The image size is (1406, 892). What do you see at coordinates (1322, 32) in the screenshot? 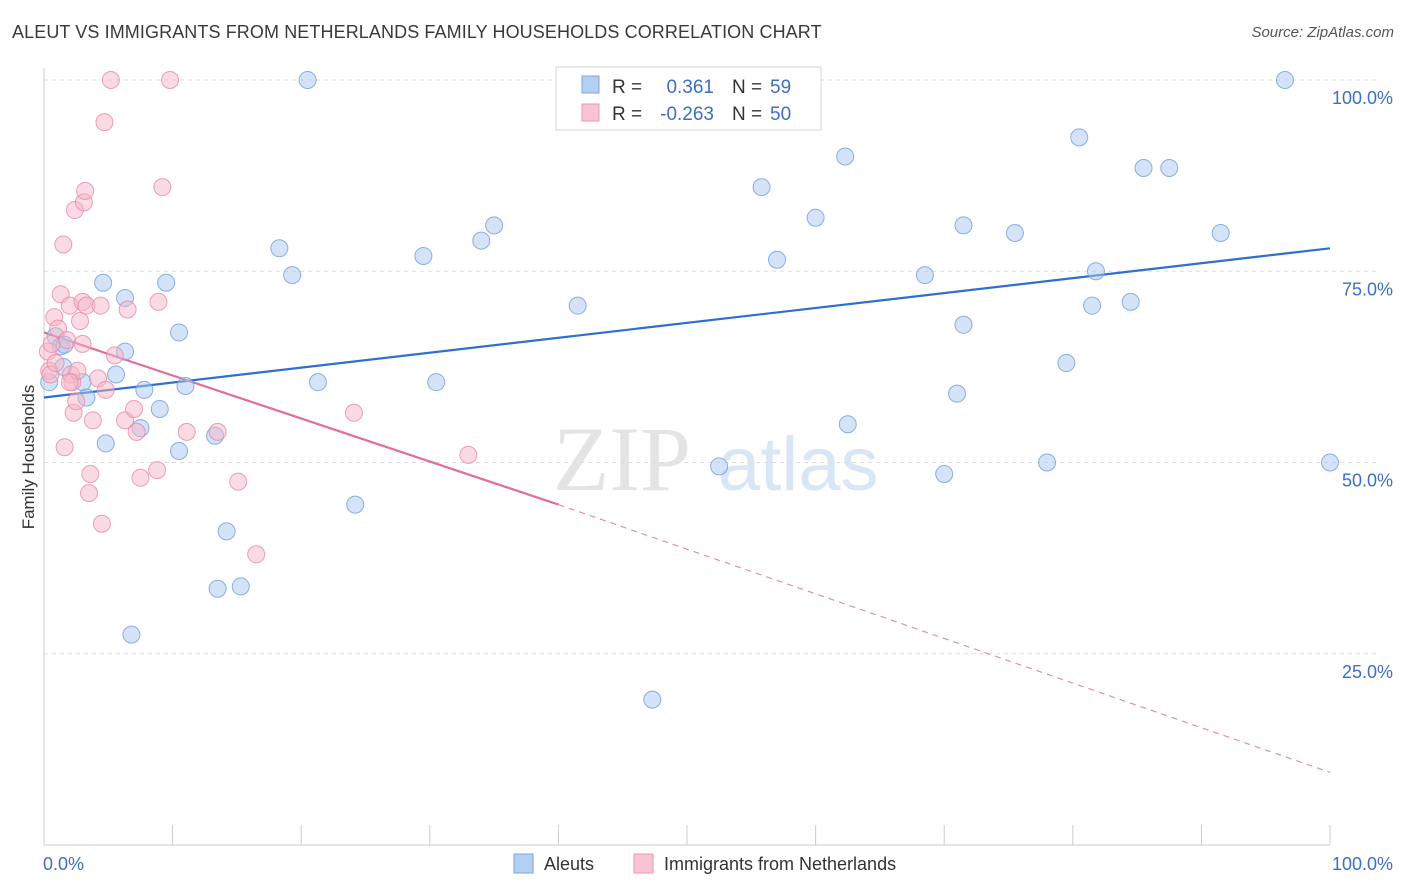
I see `source-credit: Source: ZipAtlas.com` at bounding box center [1322, 32].